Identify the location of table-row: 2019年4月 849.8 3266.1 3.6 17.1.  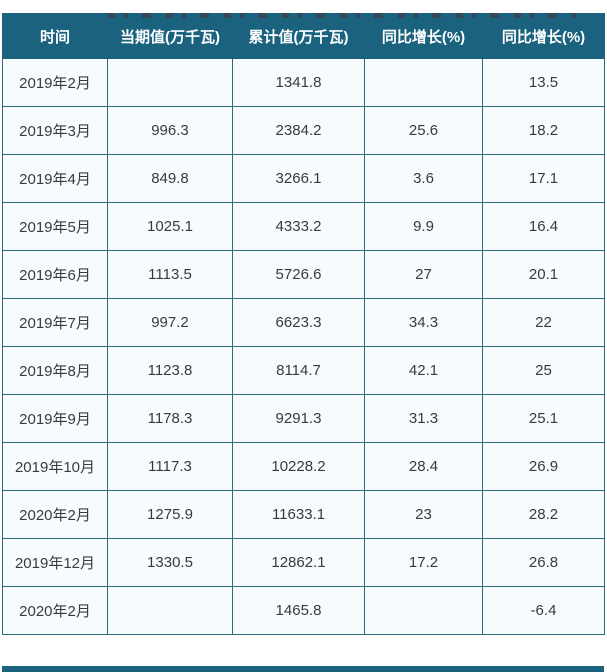
(303, 178).